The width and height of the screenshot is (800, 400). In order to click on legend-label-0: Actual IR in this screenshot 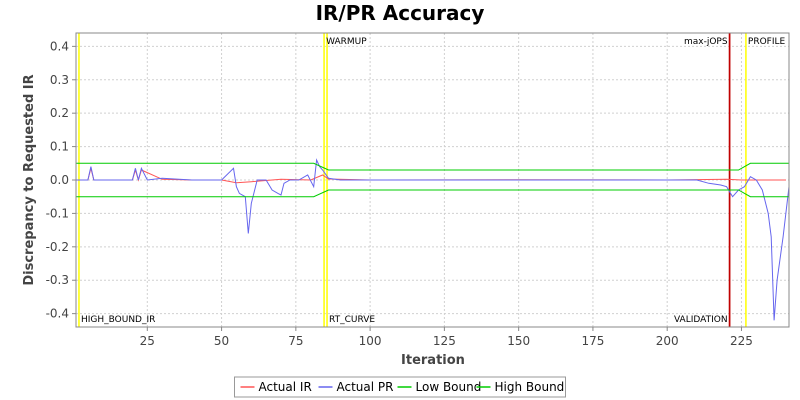, I will do `click(285, 387)`.